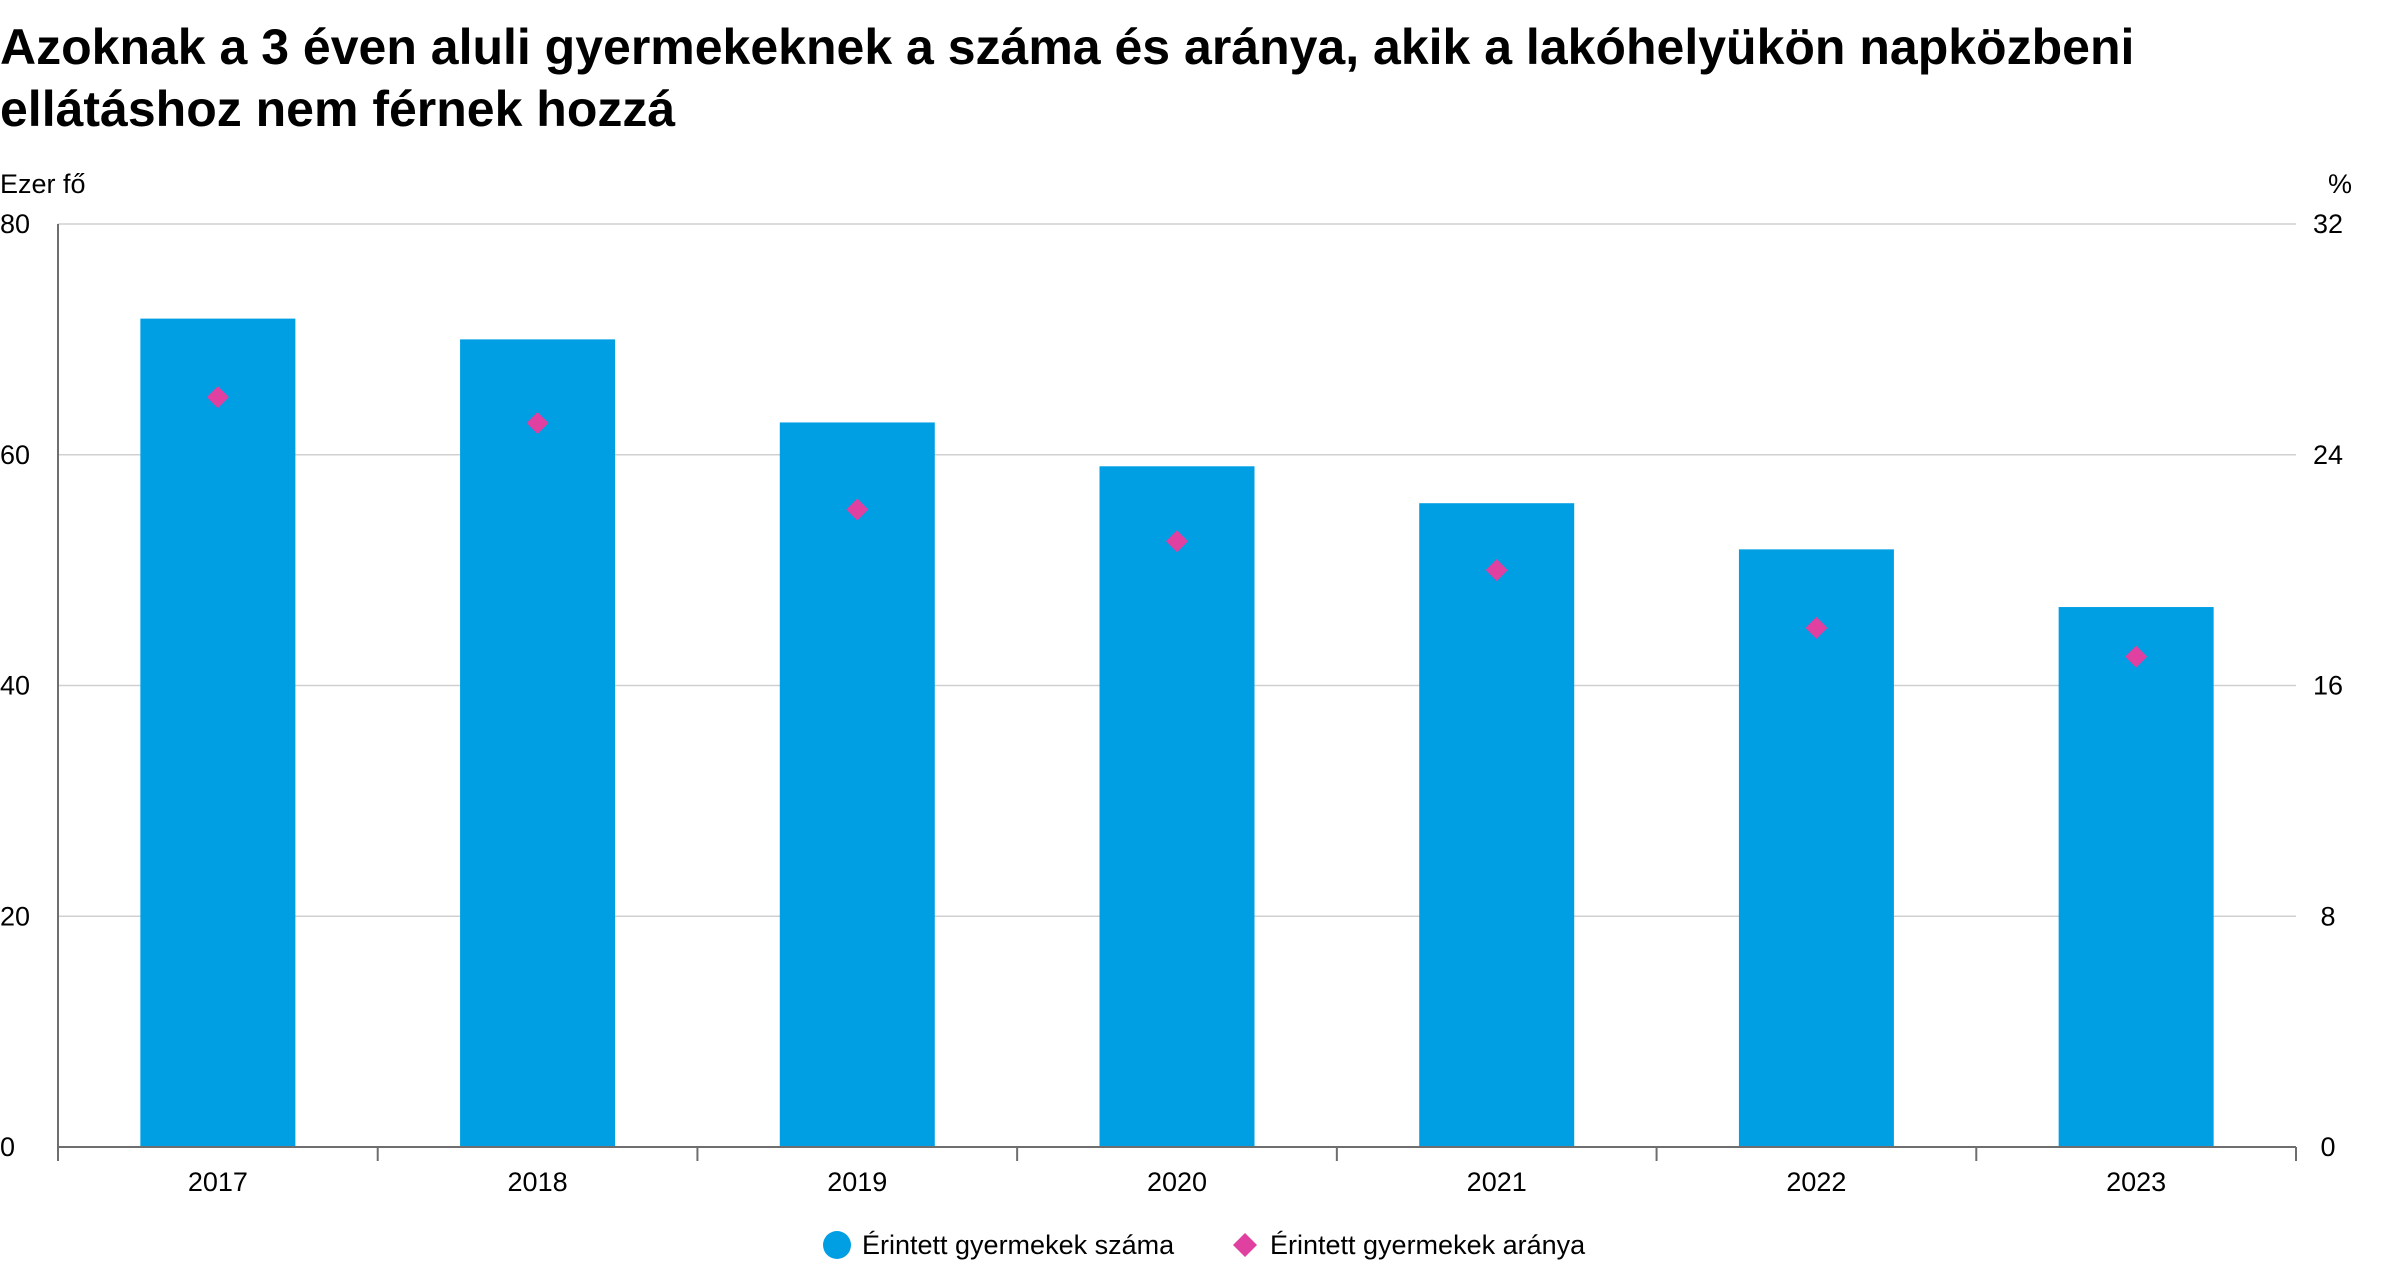  What do you see at coordinates (15, 455) in the screenshot?
I see `y-left-tick-label: 60` at bounding box center [15, 455].